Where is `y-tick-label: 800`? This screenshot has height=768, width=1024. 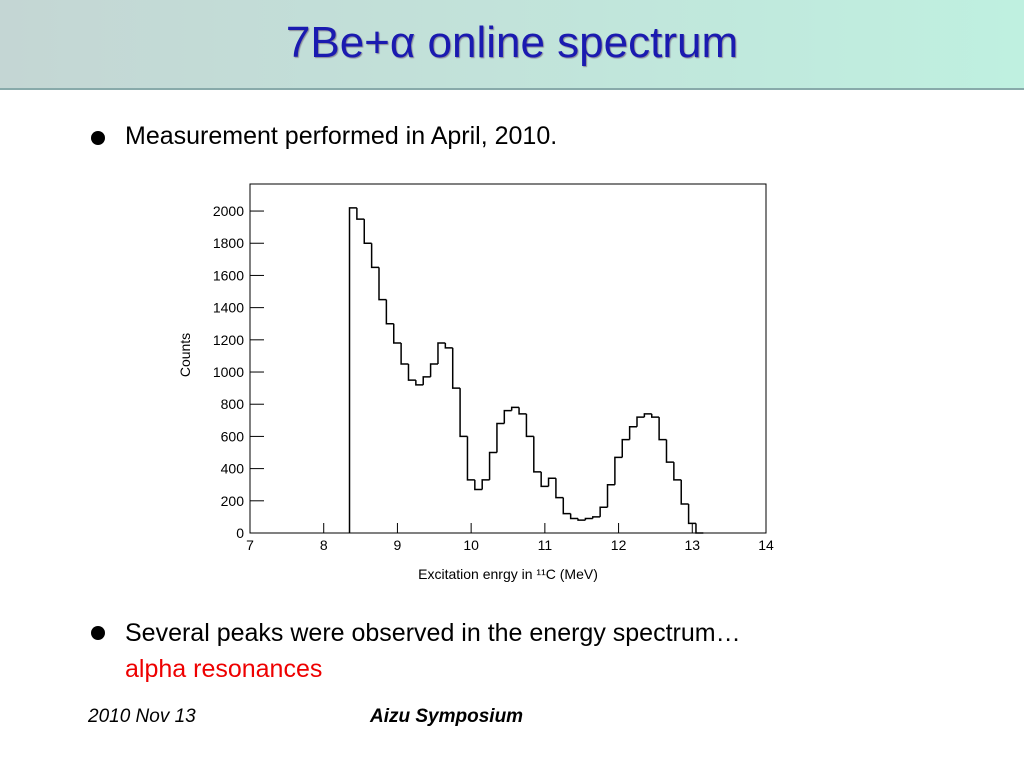
y-tick-label: 800 is located at coordinates (233, 404).